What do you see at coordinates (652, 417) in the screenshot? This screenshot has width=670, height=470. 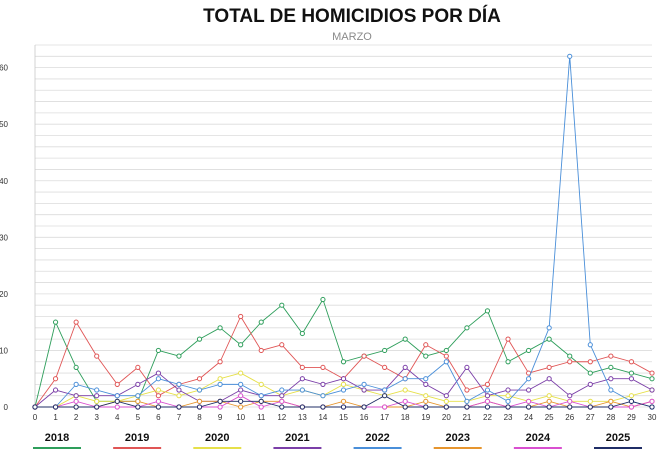 I see `x-tick-label: 30` at bounding box center [652, 417].